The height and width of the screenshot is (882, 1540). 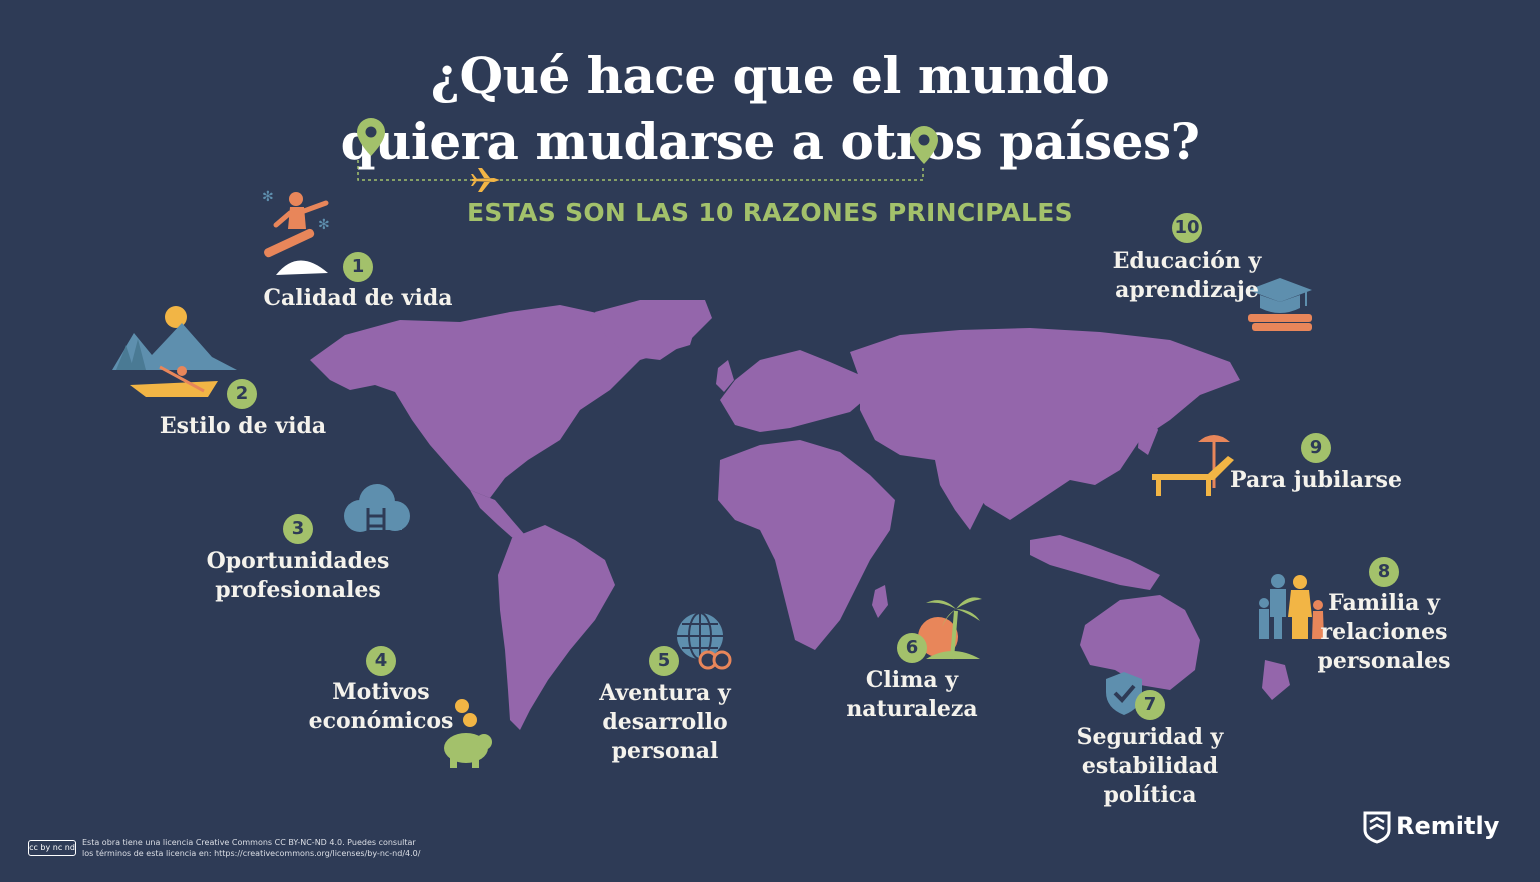 I want to click on shield-check-icon, so click(x=1124, y=693).